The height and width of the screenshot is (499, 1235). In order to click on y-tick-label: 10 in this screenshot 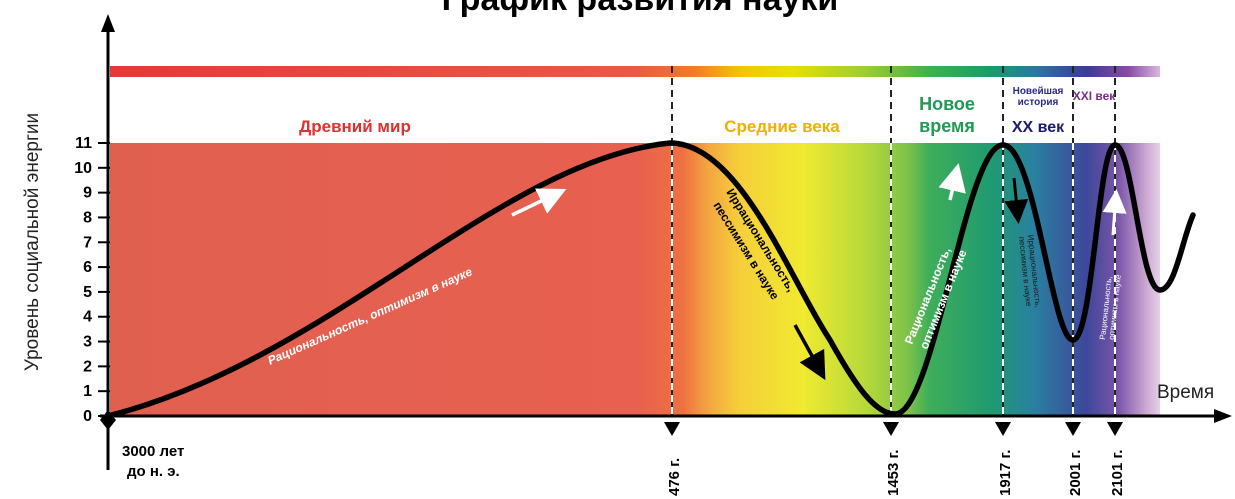, I will do `click(83, 168)`.